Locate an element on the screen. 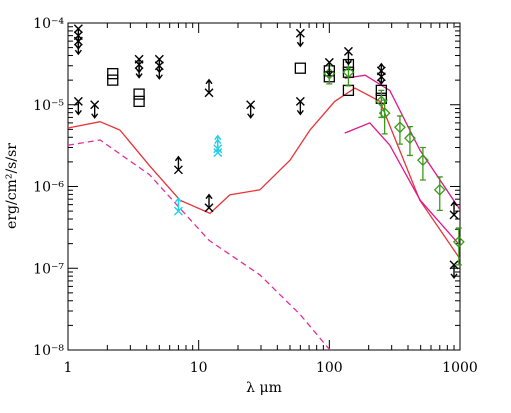 The image size is (511, 413). x-tick-label: 1000 is located at coordinates (460, 368).